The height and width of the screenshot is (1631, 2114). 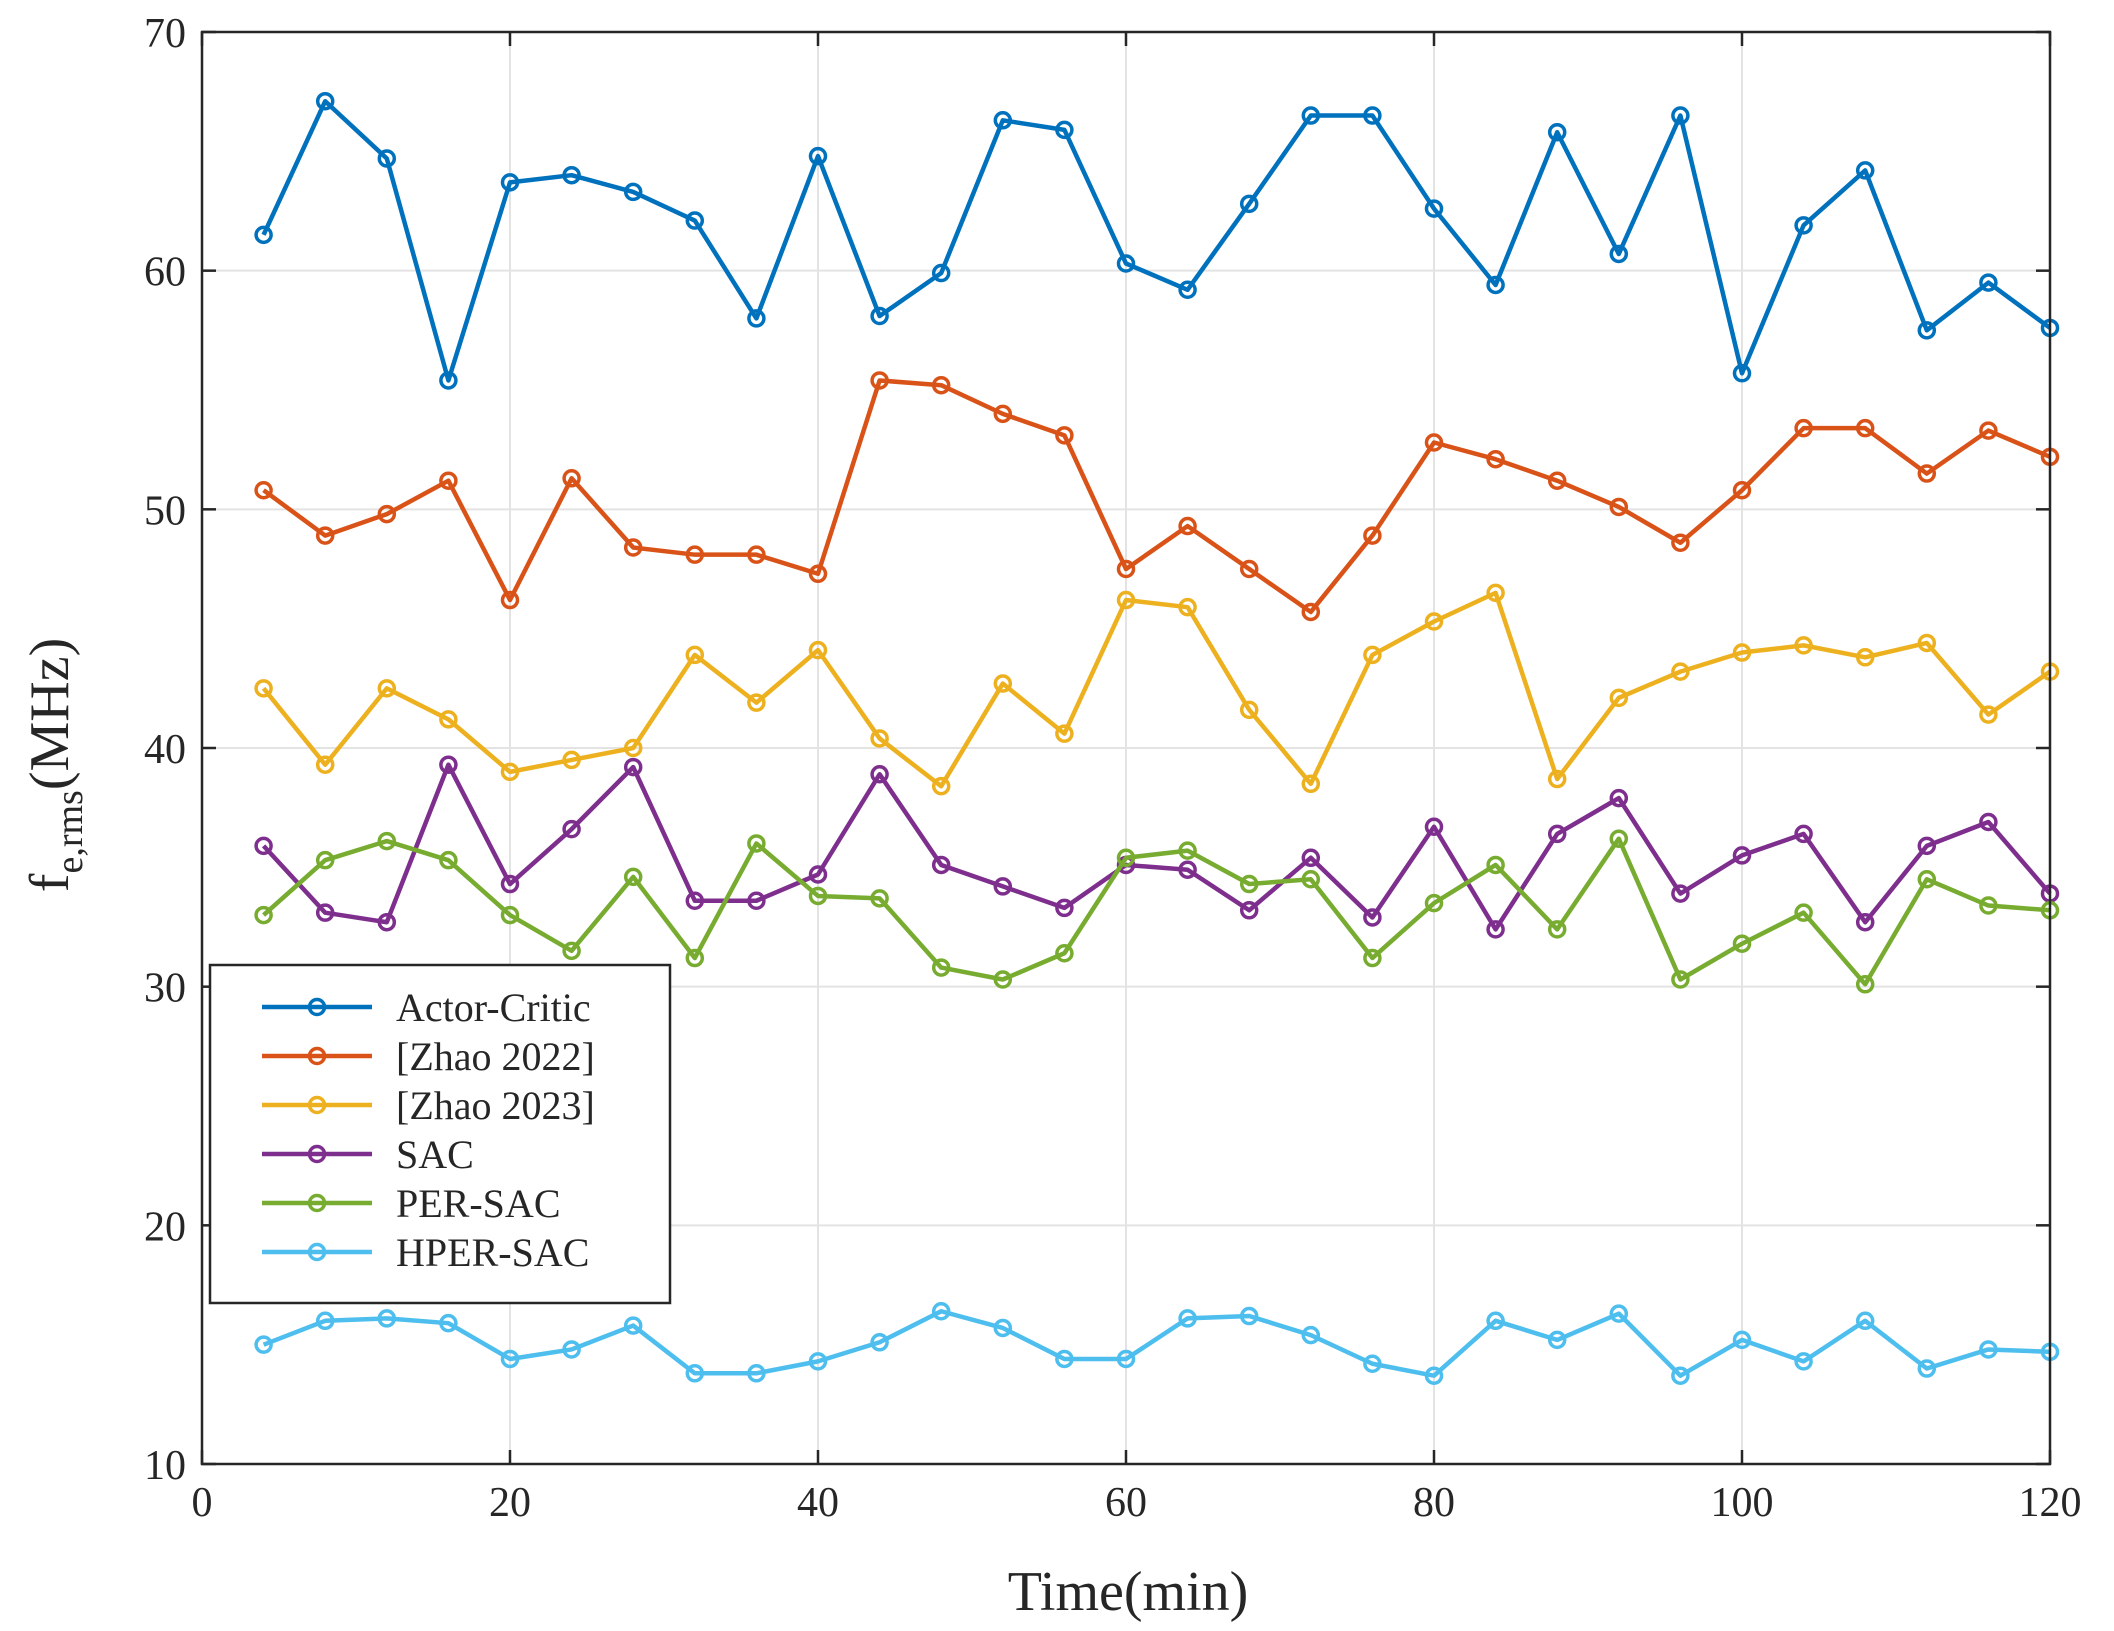 I want to click on series-sac, so click(x=1157, y=847).